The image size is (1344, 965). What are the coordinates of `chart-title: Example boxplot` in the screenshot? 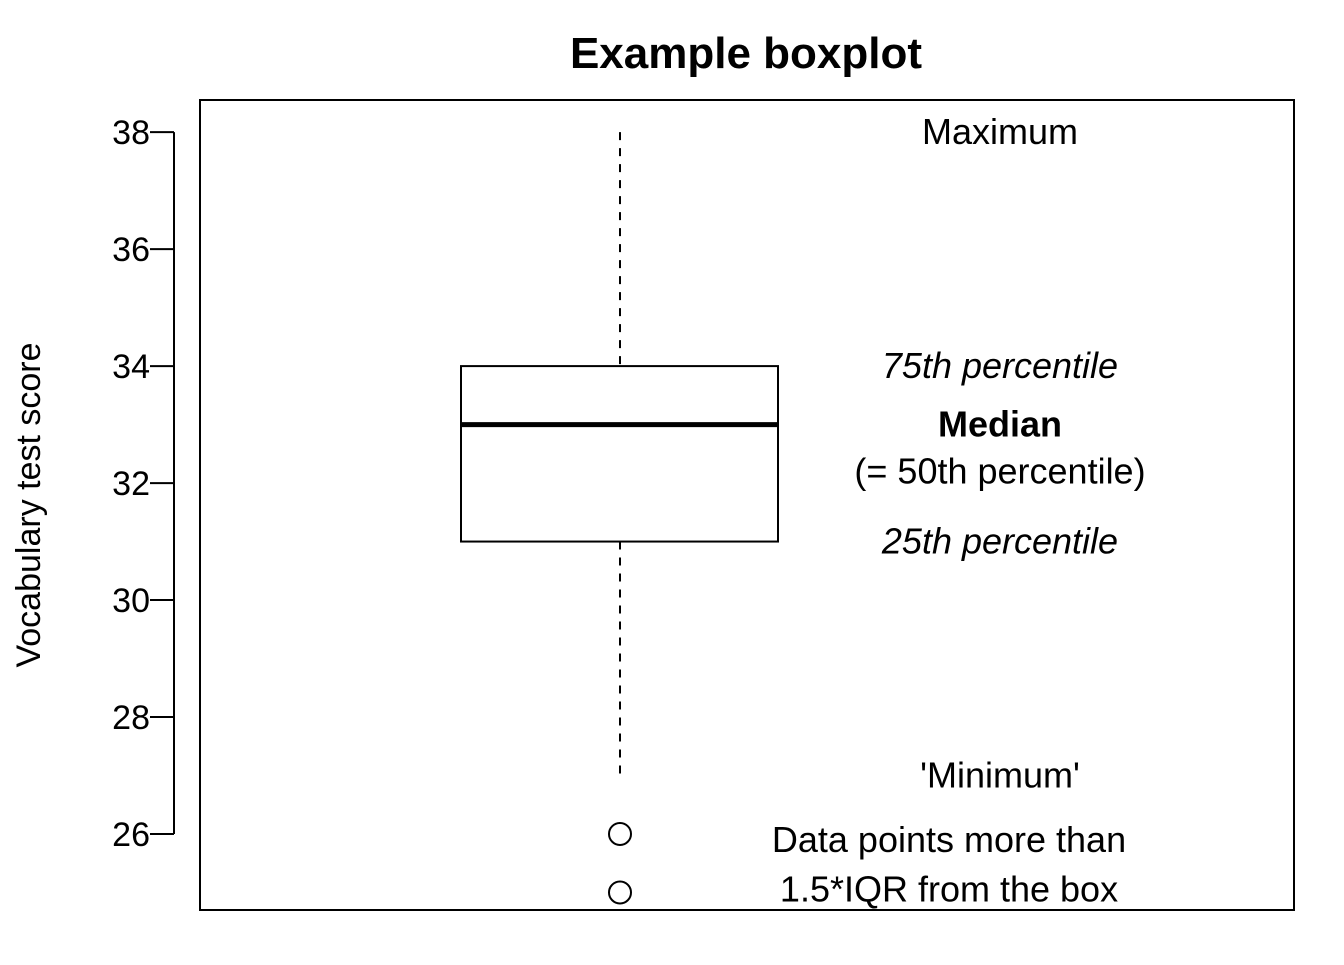 It's located at (746, 53).